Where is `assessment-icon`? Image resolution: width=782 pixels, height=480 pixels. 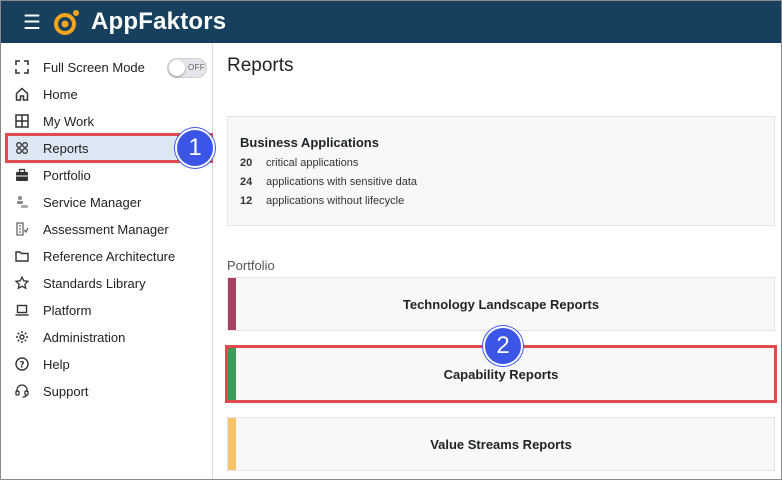
assessment-icon is located at coordinates (22, 229).